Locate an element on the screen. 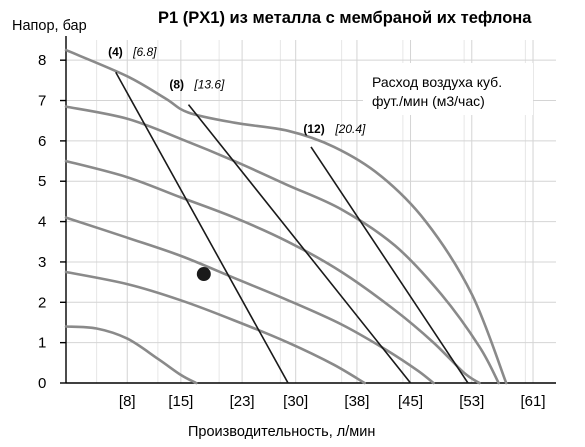 This screenshot has width=585, height=447. x-tick-label: [23] is located at coordinates (242, 401).